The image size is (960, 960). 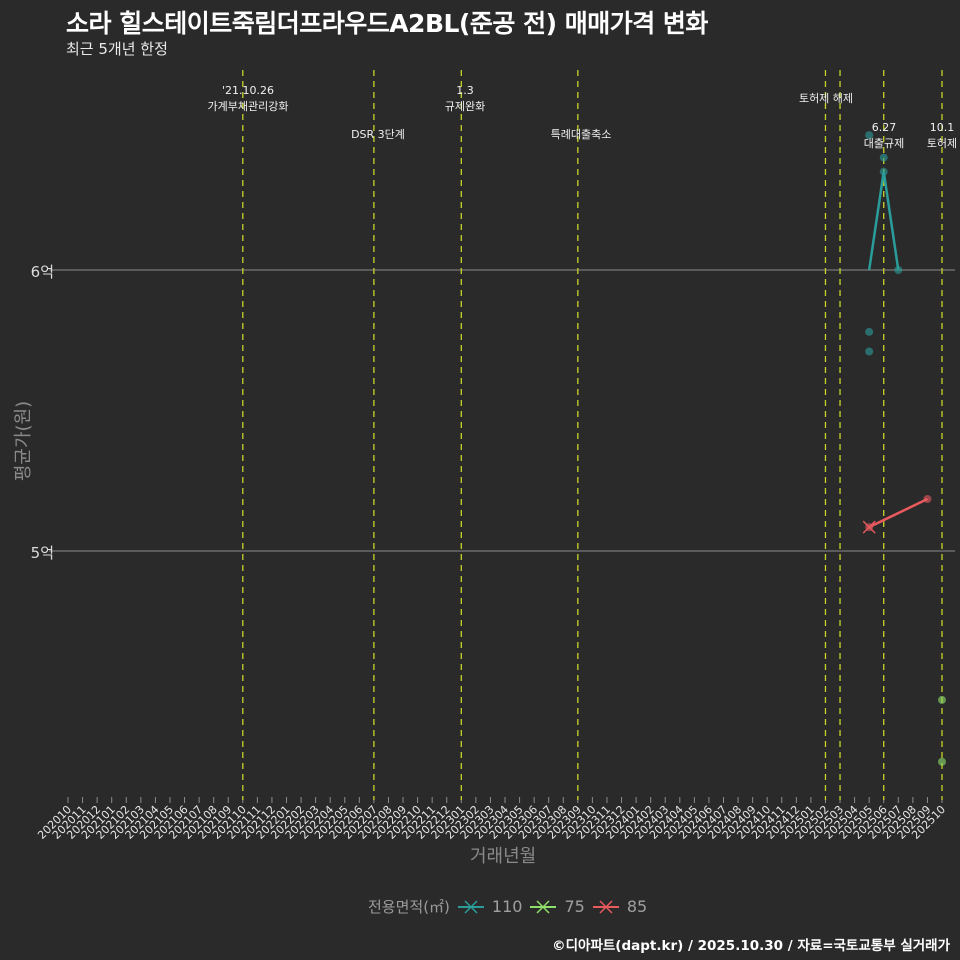 I want to click on legend-label: 110, so click(x=507, y=906).